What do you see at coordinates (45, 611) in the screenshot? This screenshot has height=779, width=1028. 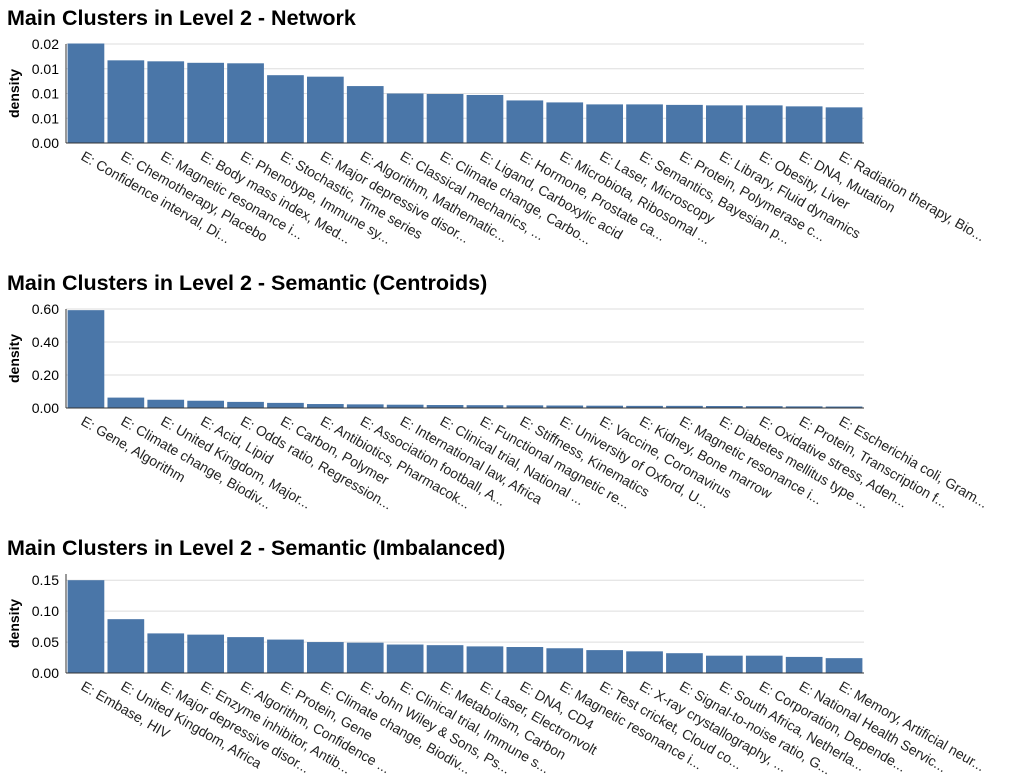 I see `y-tick-label: 0.10` at bounding box center [45, 611].